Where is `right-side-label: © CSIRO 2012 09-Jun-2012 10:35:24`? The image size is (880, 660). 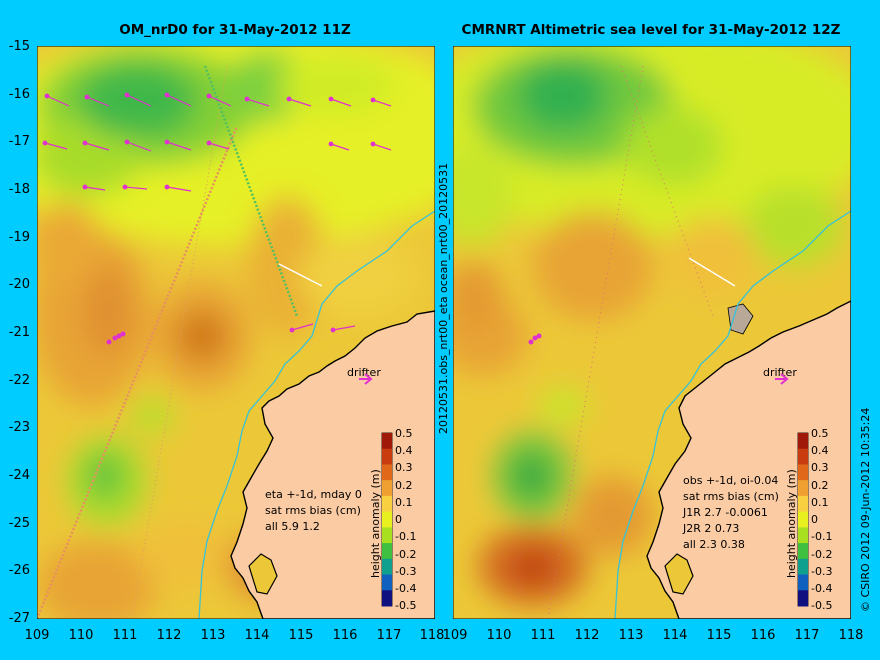
right-side-label: © CSIRO 2012 09-Jun-2012 10:35:24 is located at coordinates (865, 509).